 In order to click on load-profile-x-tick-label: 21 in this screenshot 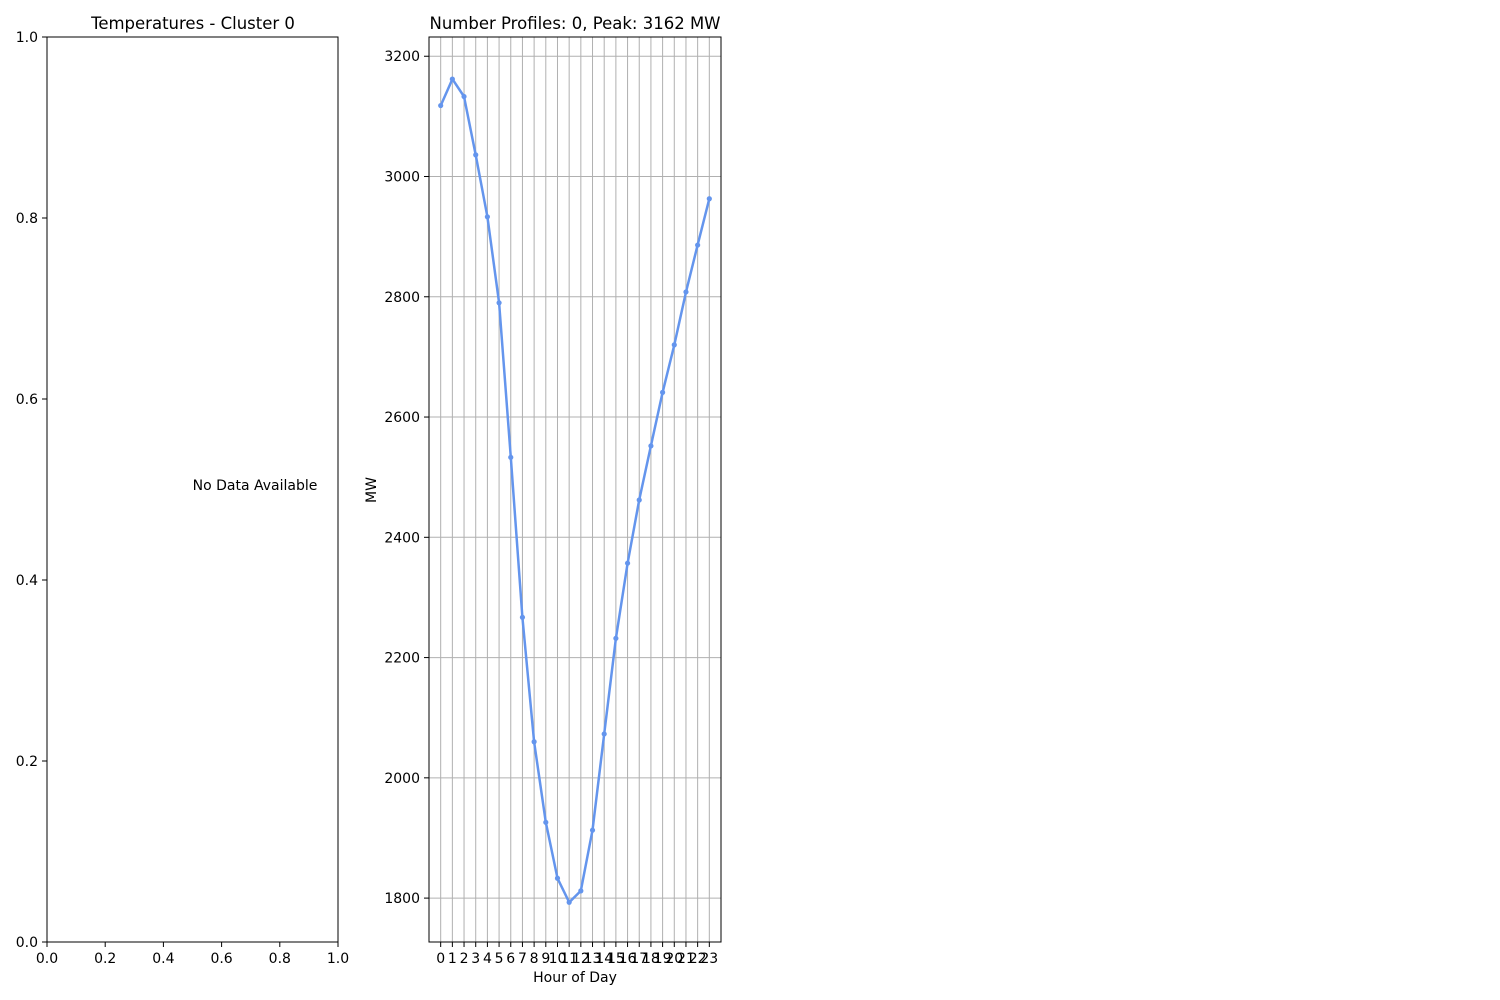, I will do `click(686, 959)`.